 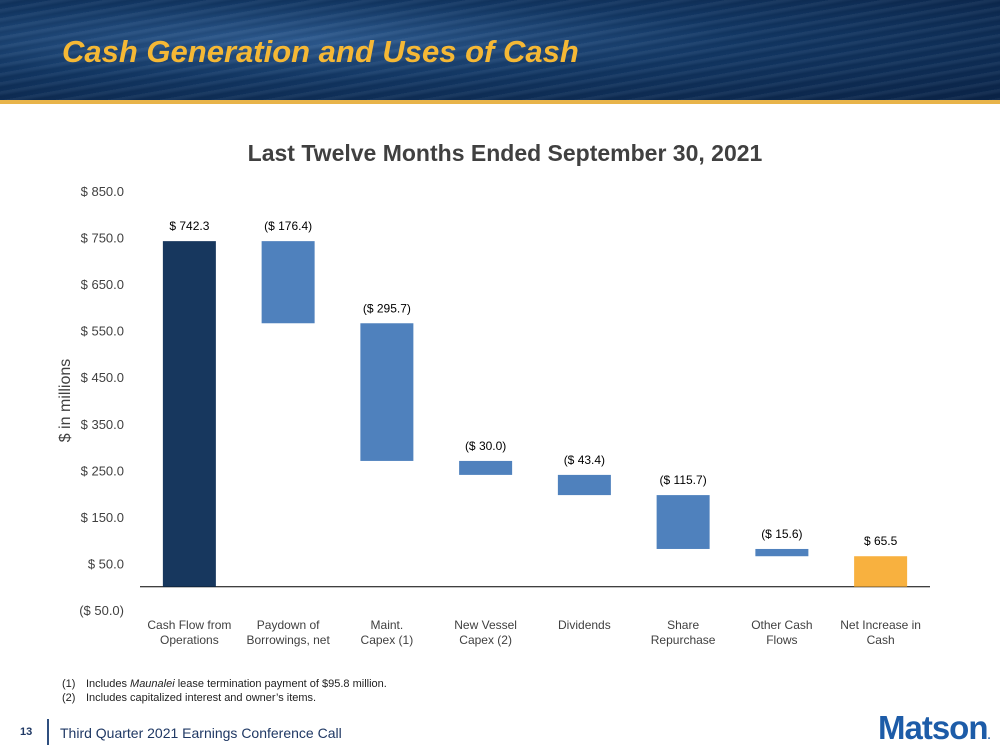 What do you see at coordinates (934, 727) in the screenshot?
I see `matson-logo: Matson.` at bounding box center [934, 727].